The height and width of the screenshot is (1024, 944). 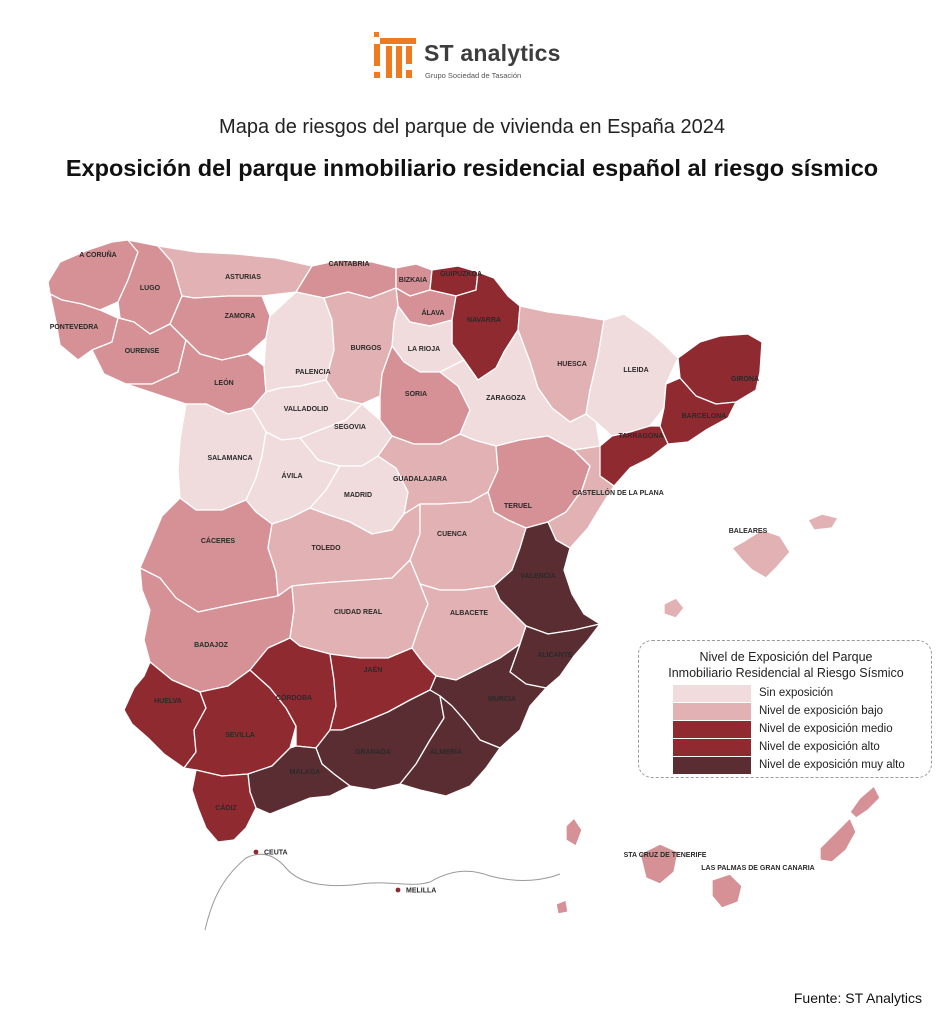 I want to click on legend-label: Nivel de exposición muy alto, so click(x=832, y=765).